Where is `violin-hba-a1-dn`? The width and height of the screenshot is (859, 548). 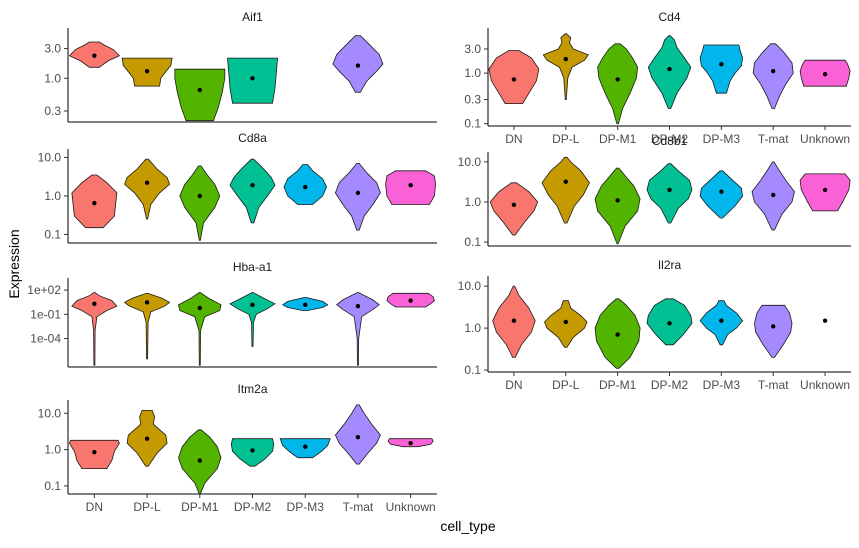
violin-hba-a1-dn is located at coordinates (94, 329).